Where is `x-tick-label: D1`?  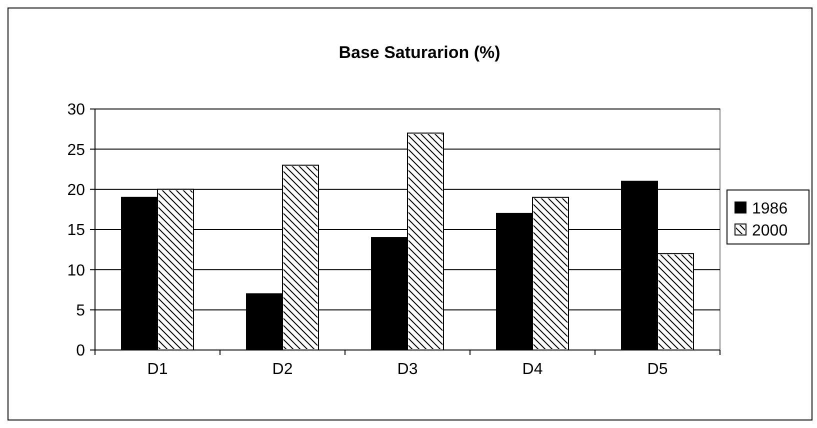 x-tick-label: D1 is located at coordinates (157, 369).